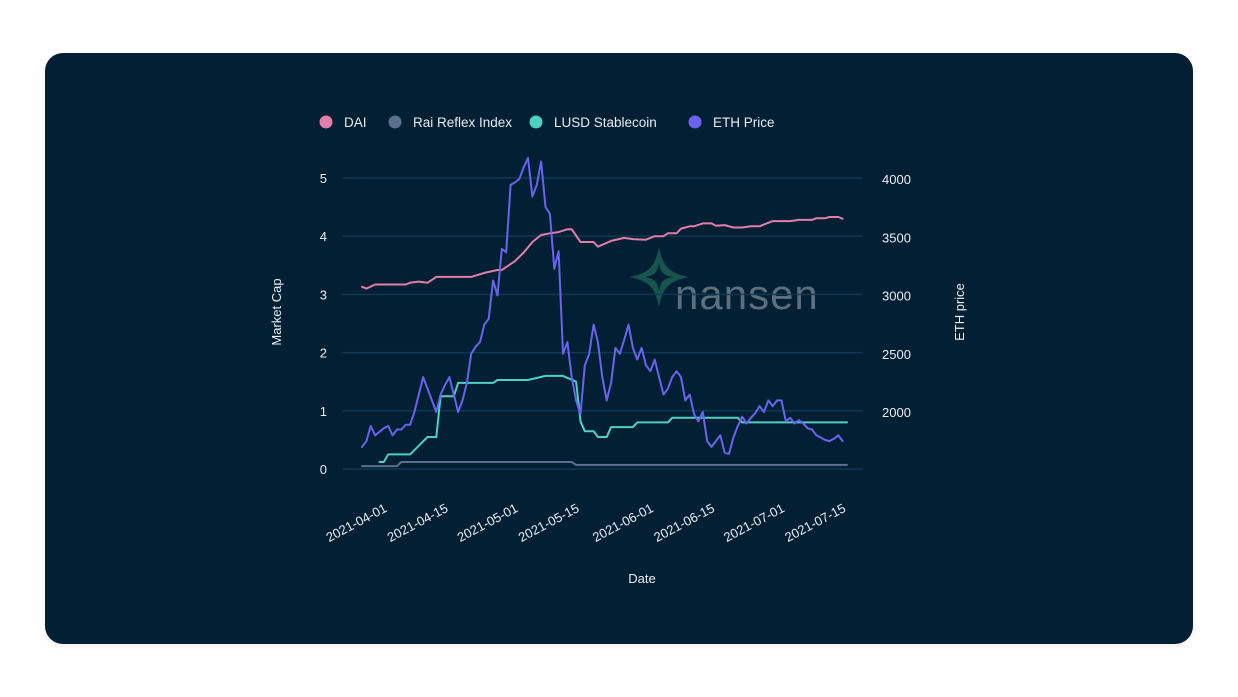  What do you see at coordinates (323, 324) in the screenshot?
I see `left-axis: 0 1 2 3 4 5` at bounding box center [323, 324].